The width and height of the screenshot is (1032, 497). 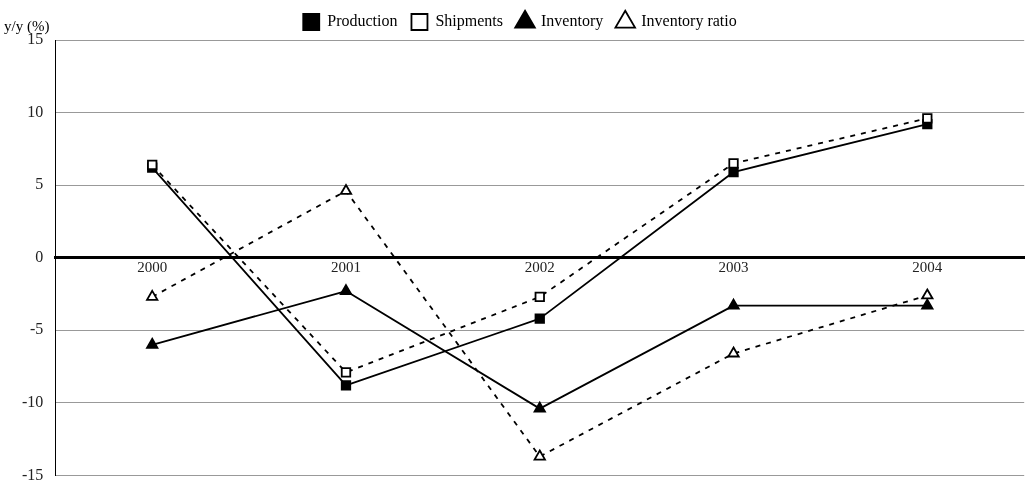 What do you see at coordinates (33, 402) in the screenshot?
I see `y-tick-label: -10` at bounding box center [33, 402].